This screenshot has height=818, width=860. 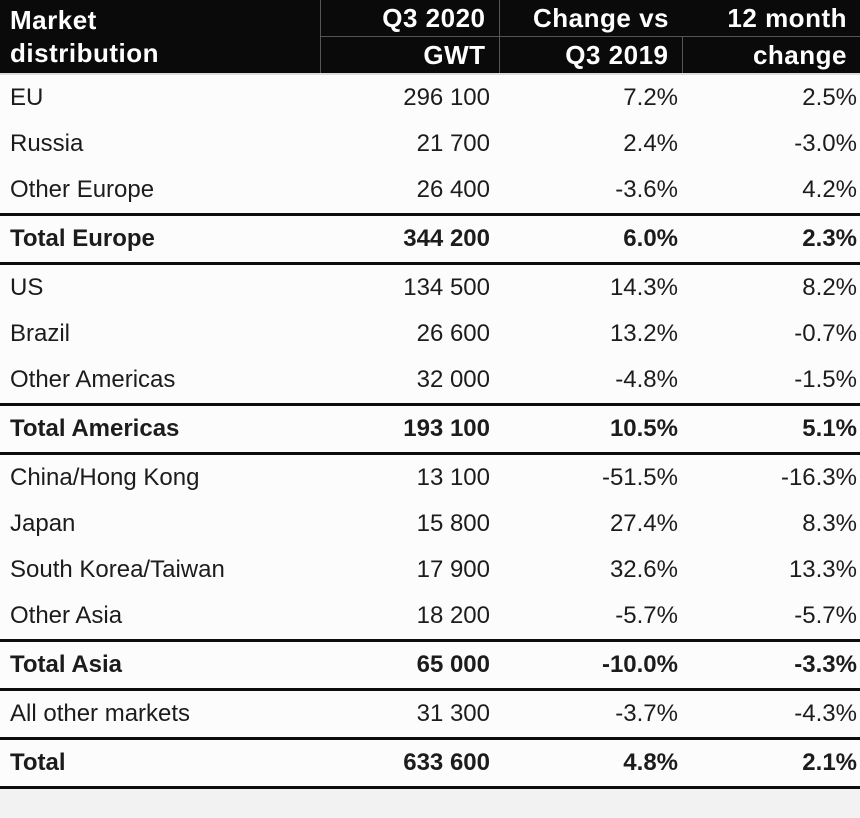 I want to click on header-change-vs: Change vs, so click(x=590, y=18).